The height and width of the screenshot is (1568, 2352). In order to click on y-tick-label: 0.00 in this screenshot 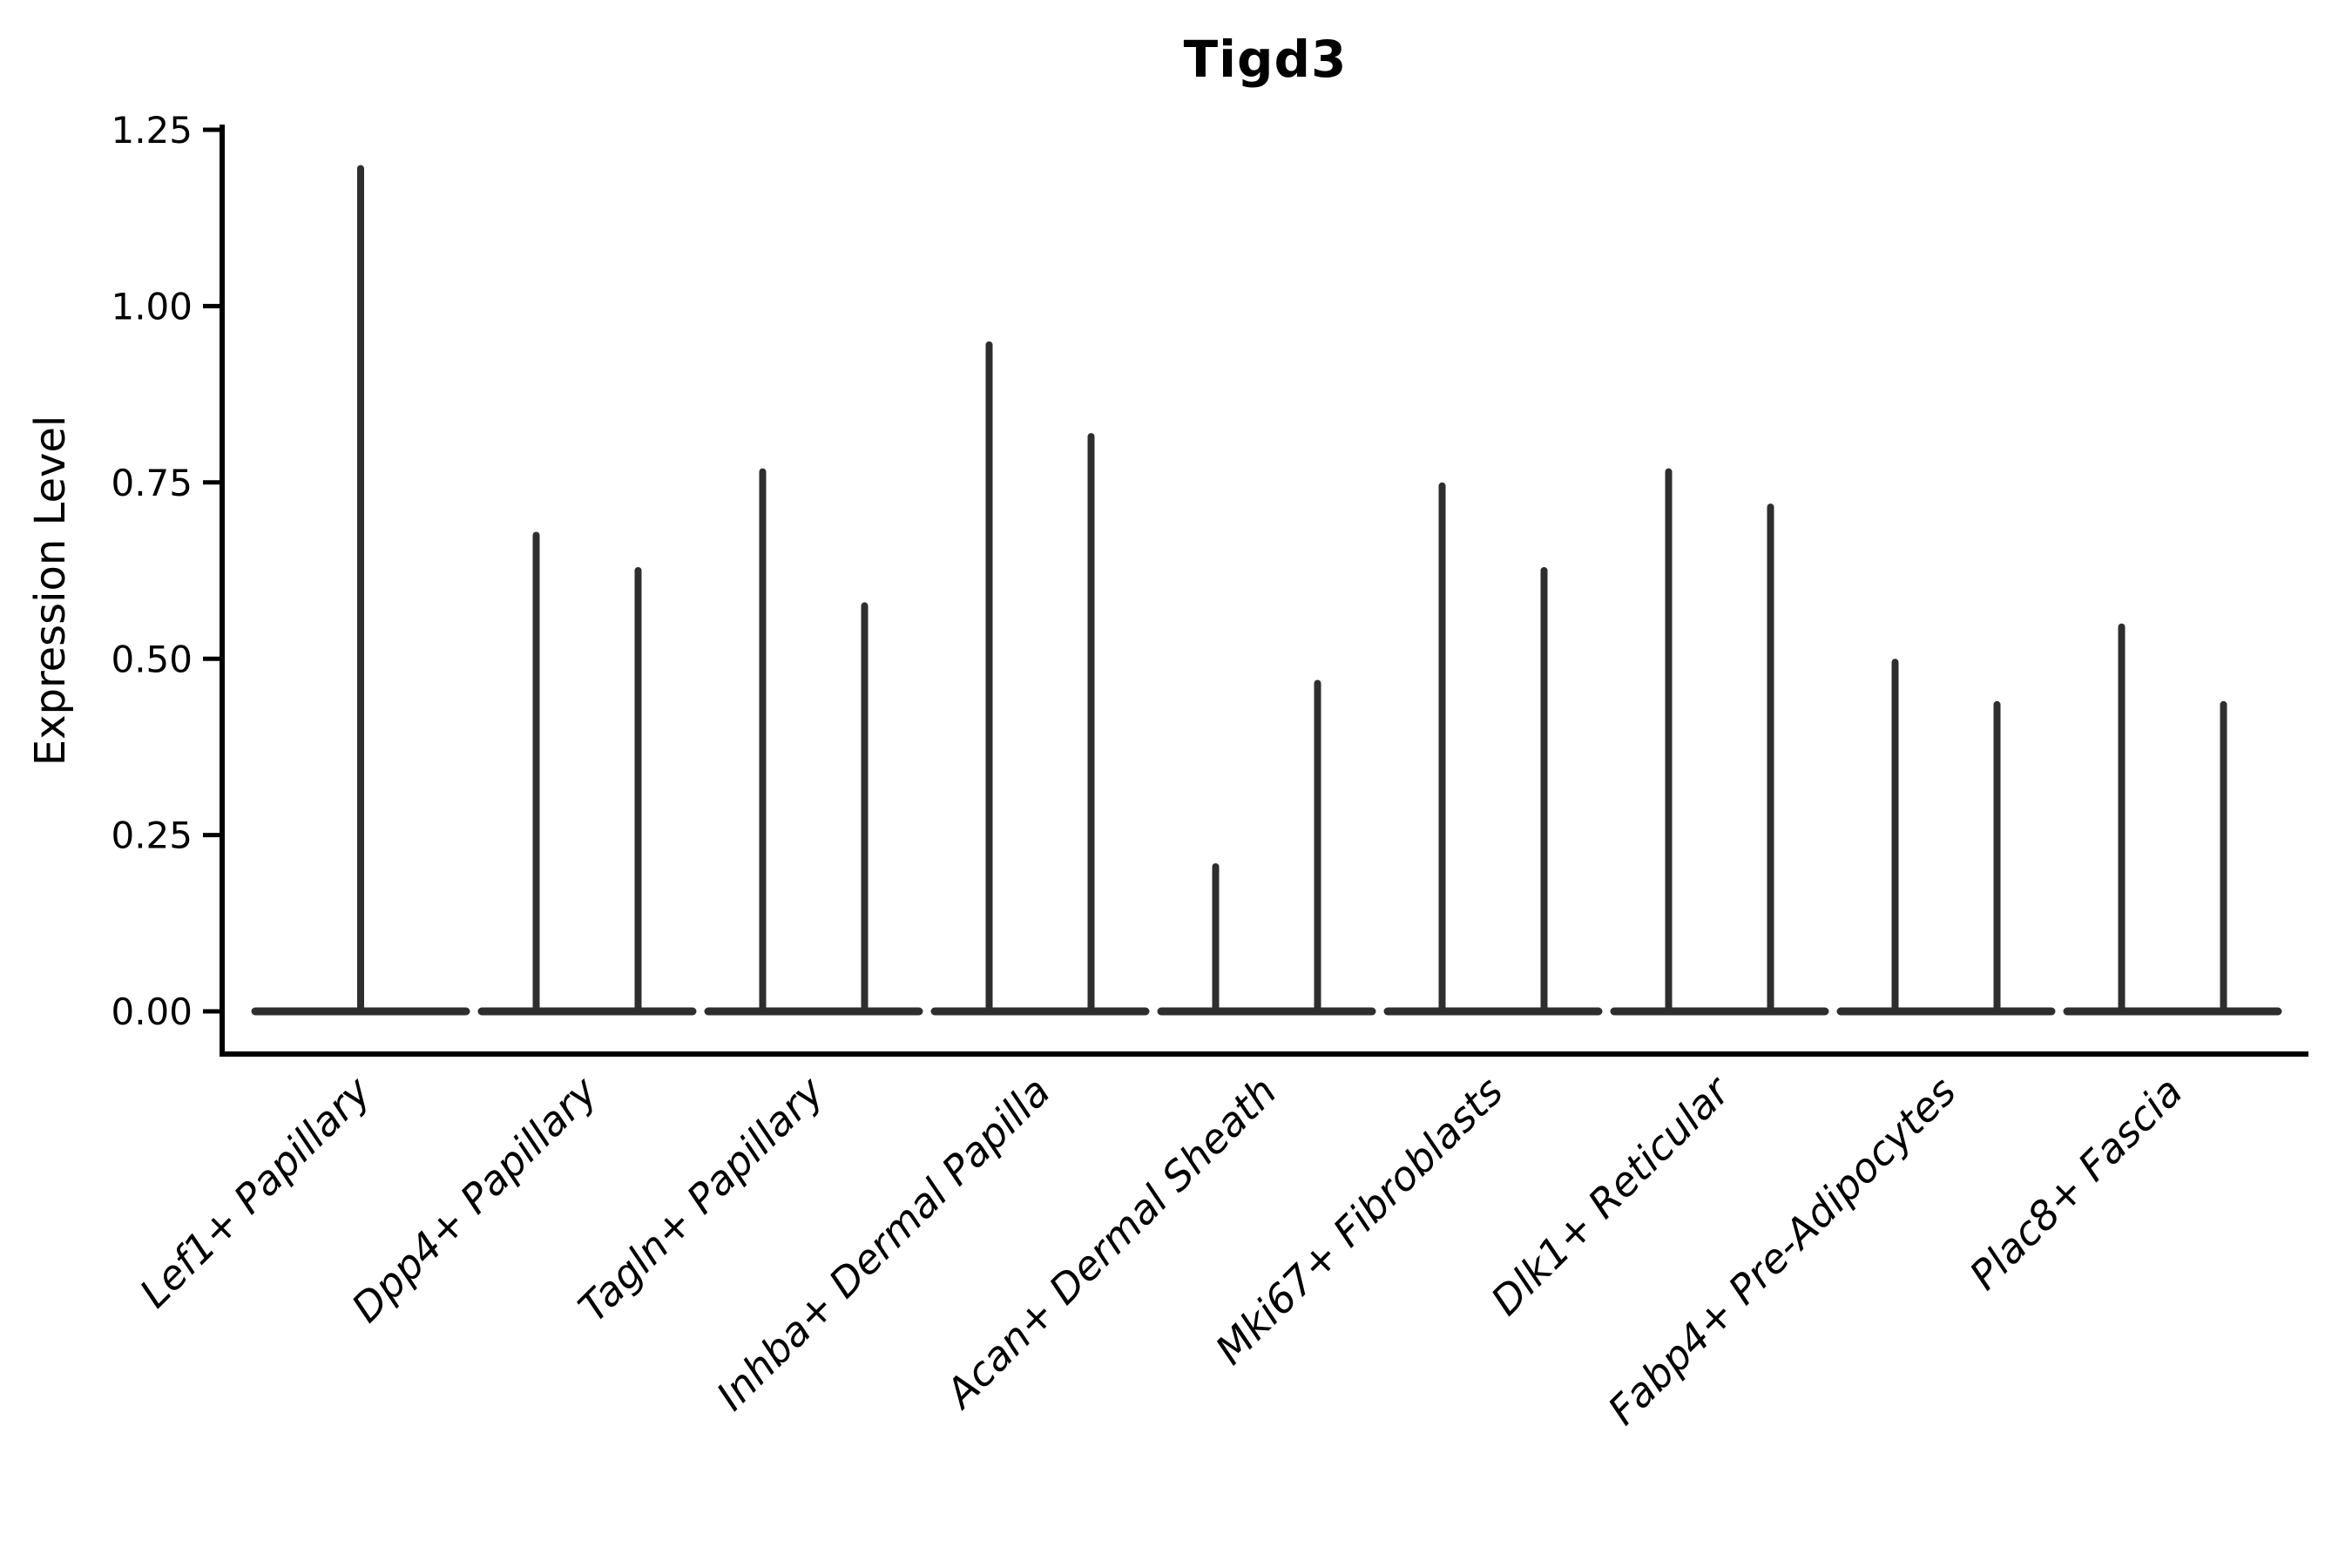, I will do `click(152, 1012)`.